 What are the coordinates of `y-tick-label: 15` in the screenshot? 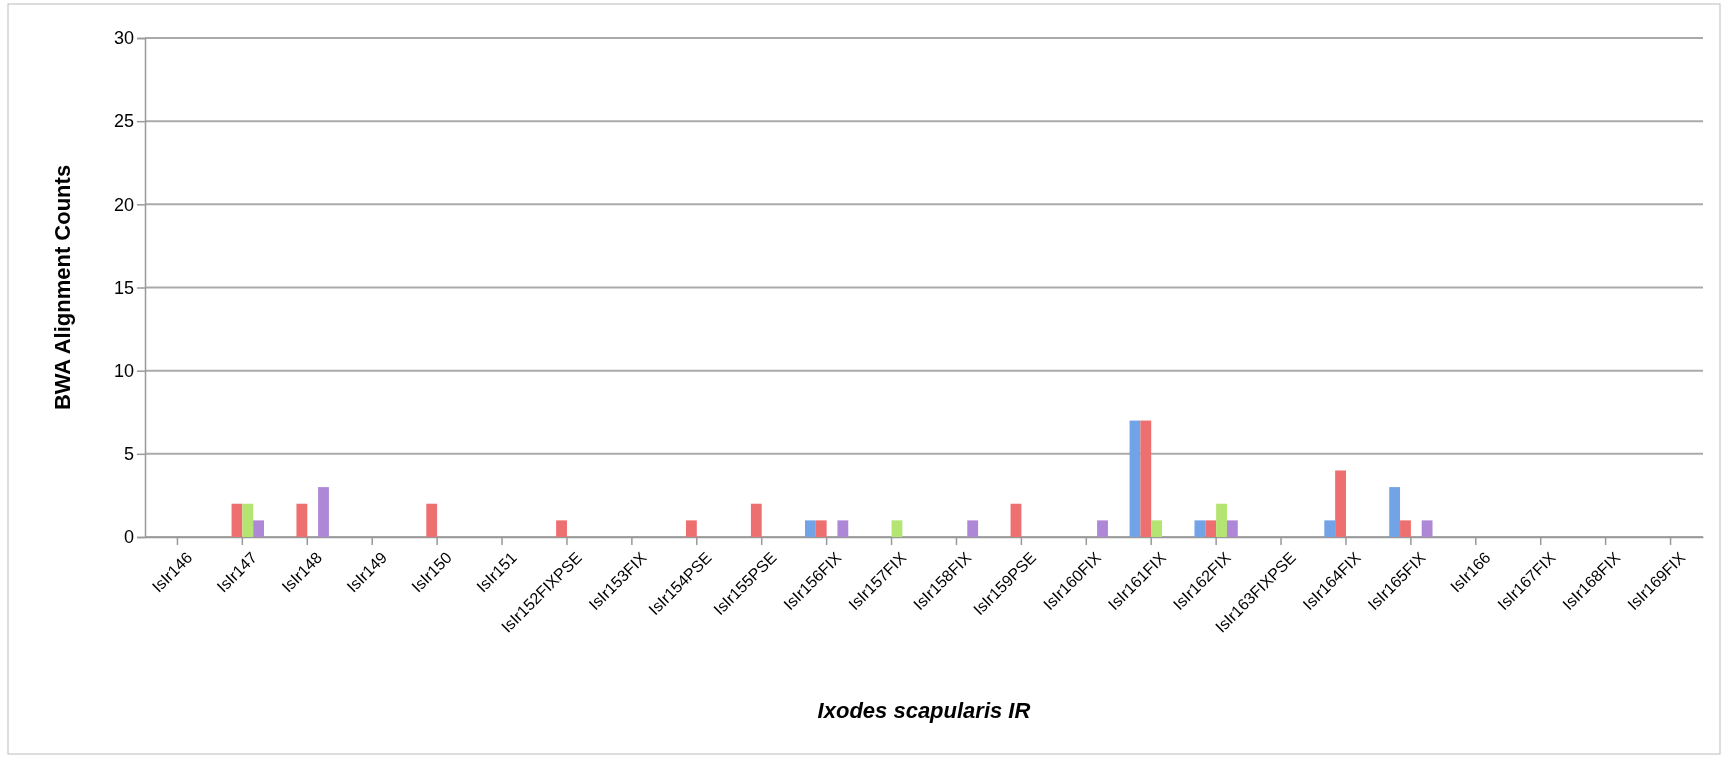 It's located at (123, 287).